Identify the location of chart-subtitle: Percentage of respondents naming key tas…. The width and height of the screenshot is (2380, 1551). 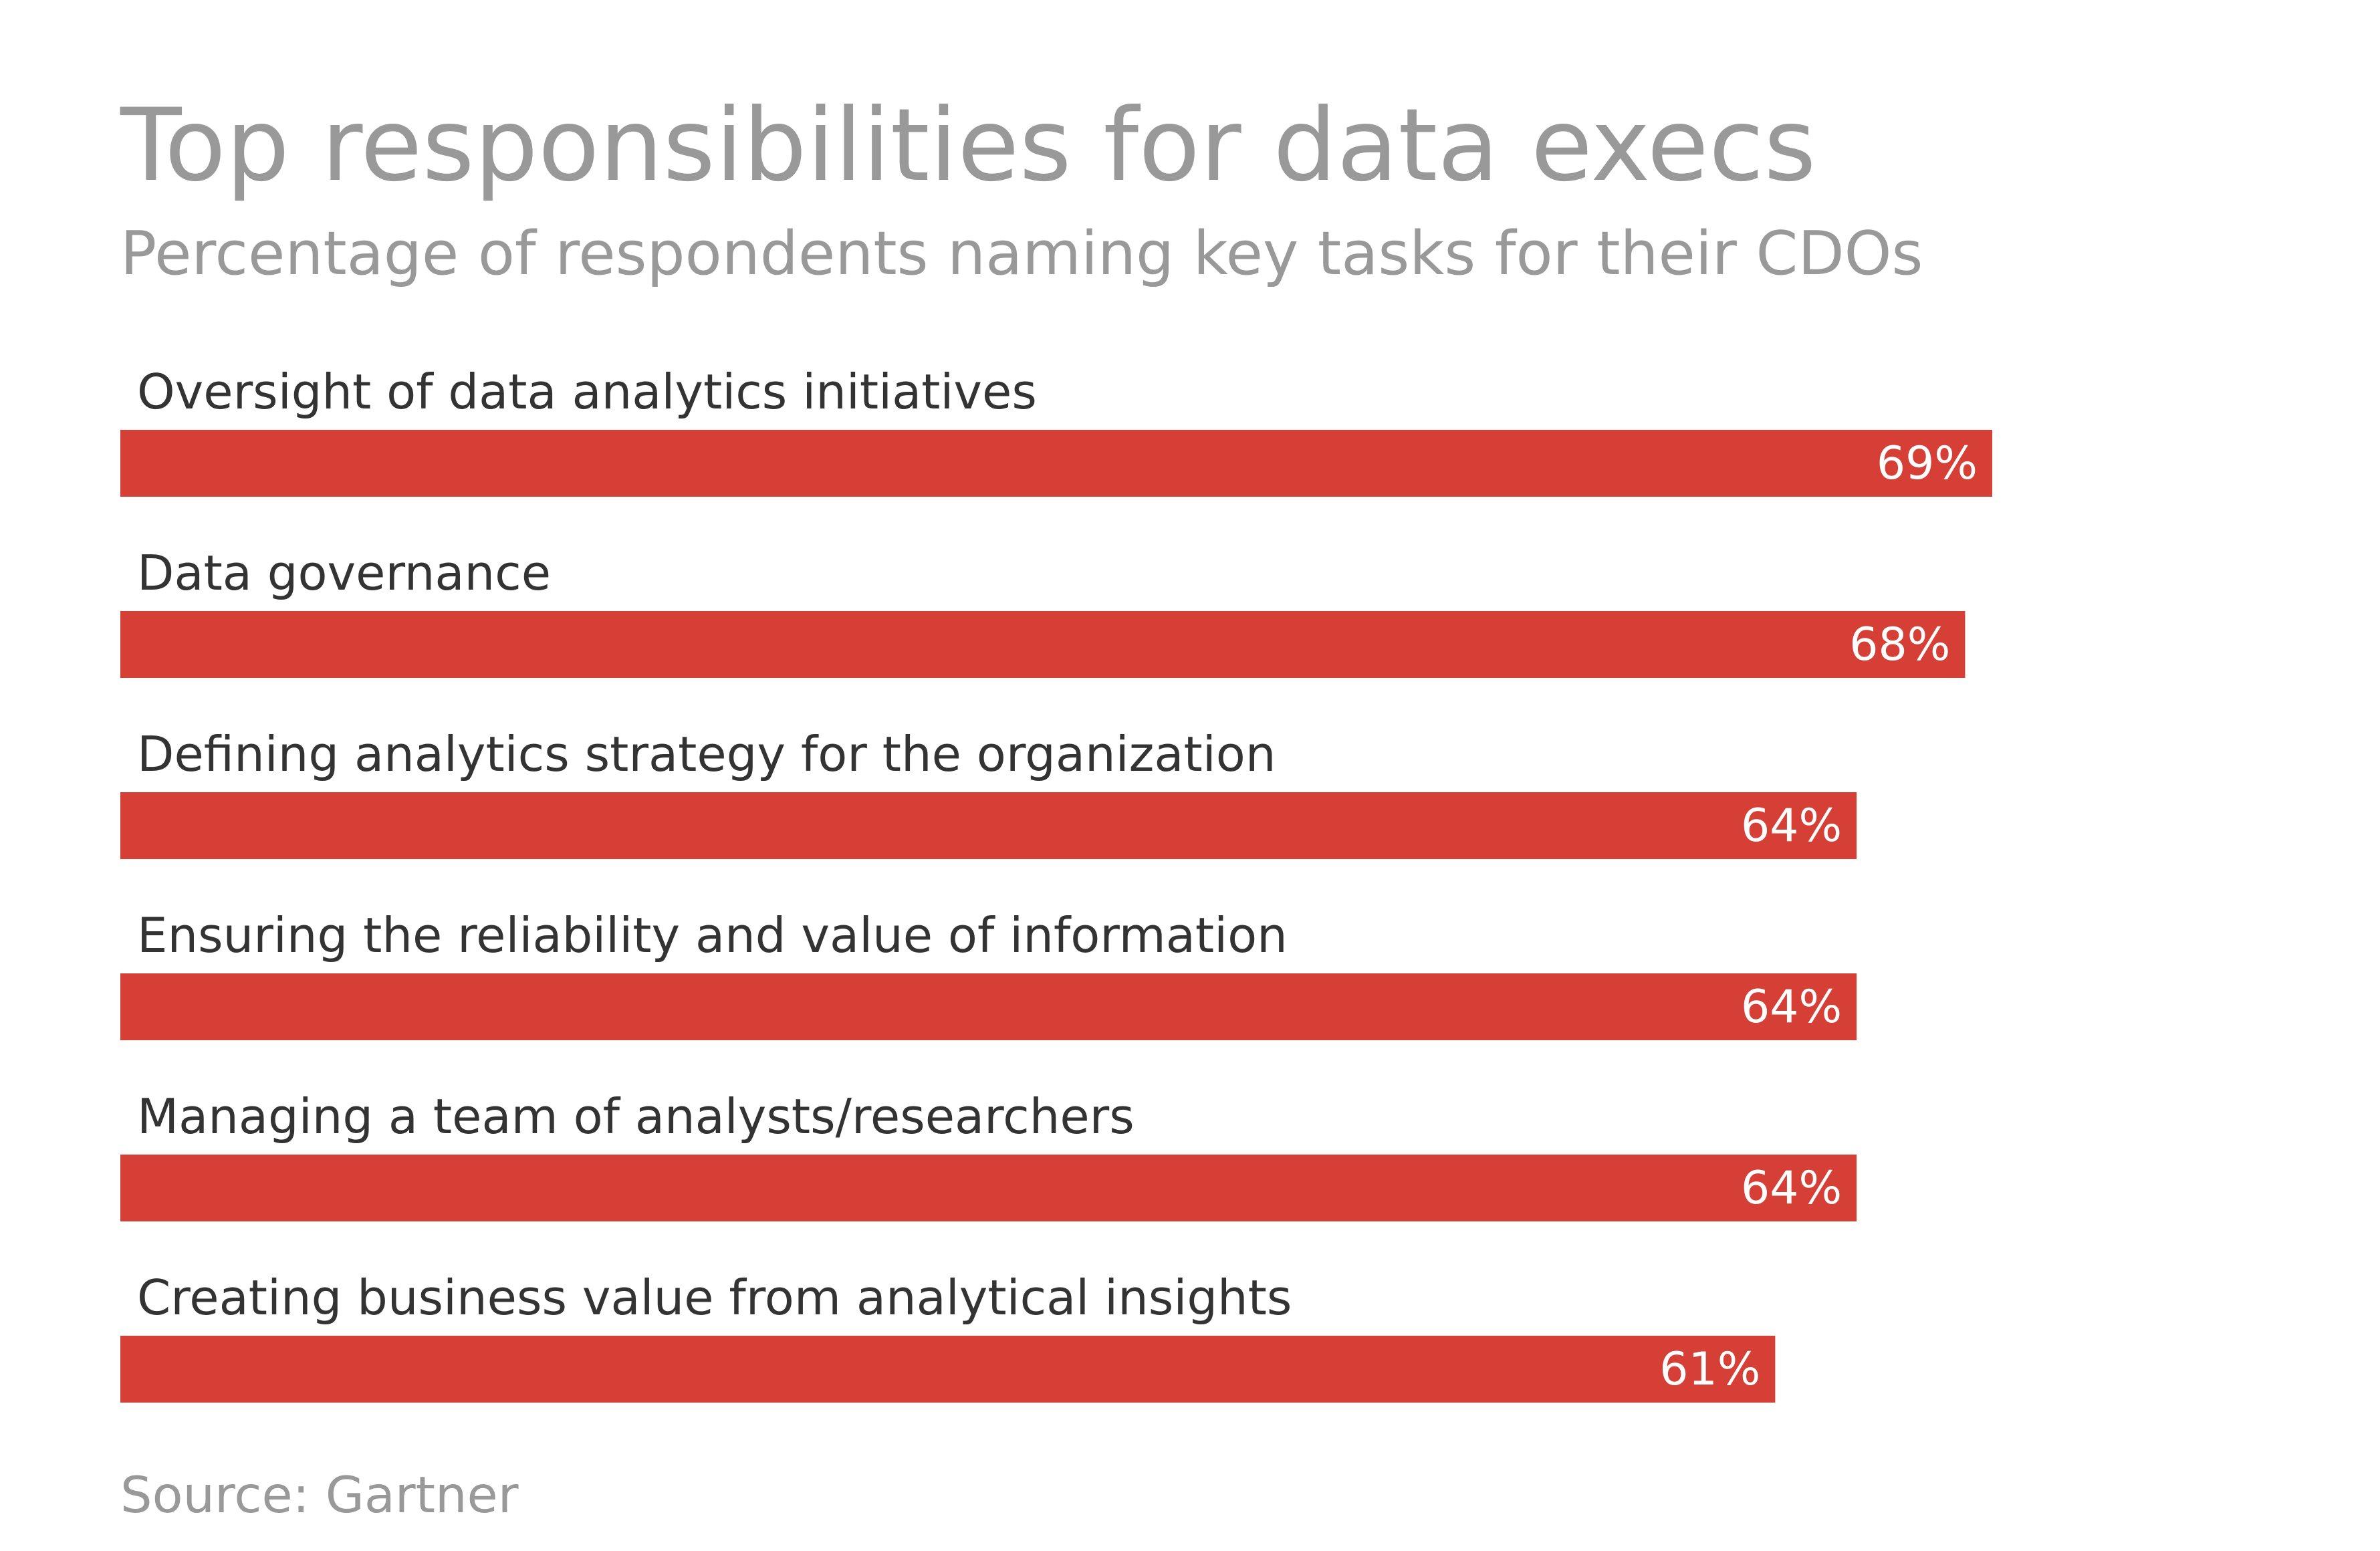
(1021, 254).